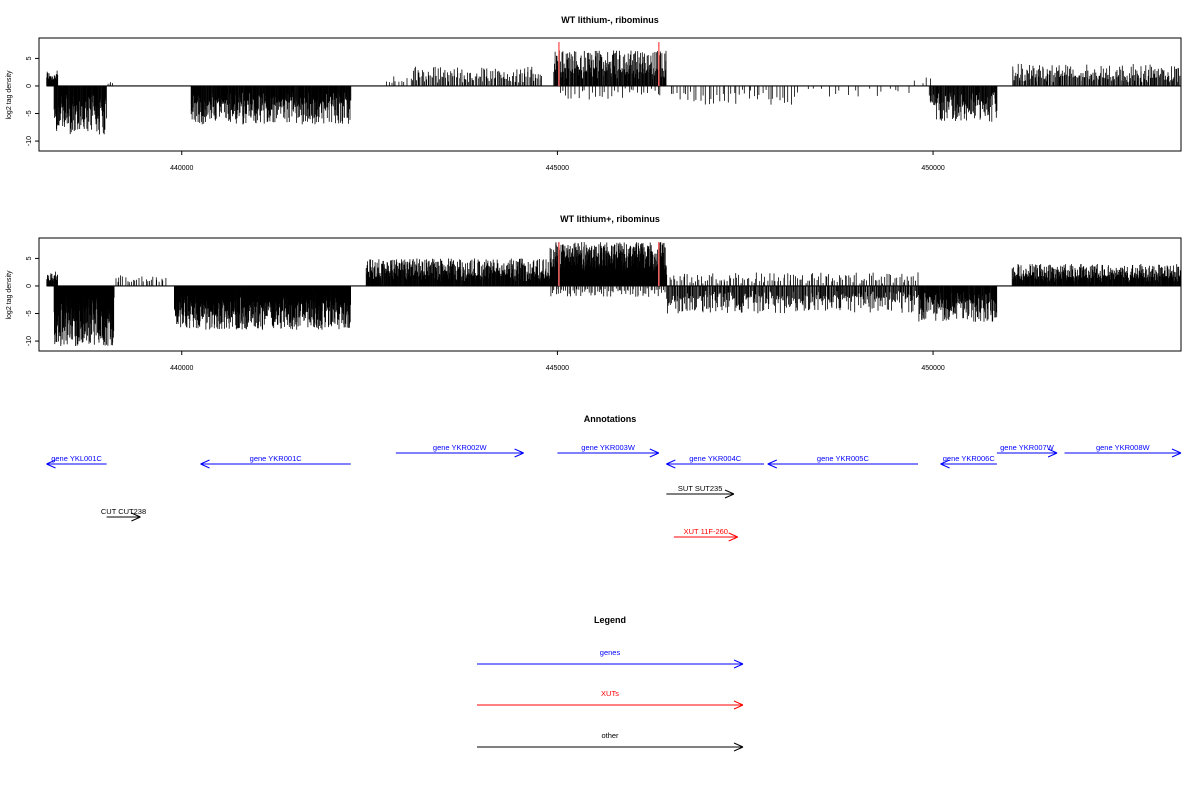  What do you see at coordinates (460, 447) in the screenshot?
I see `feature-label: gene YKR002W` at bounding box center [460, 447].